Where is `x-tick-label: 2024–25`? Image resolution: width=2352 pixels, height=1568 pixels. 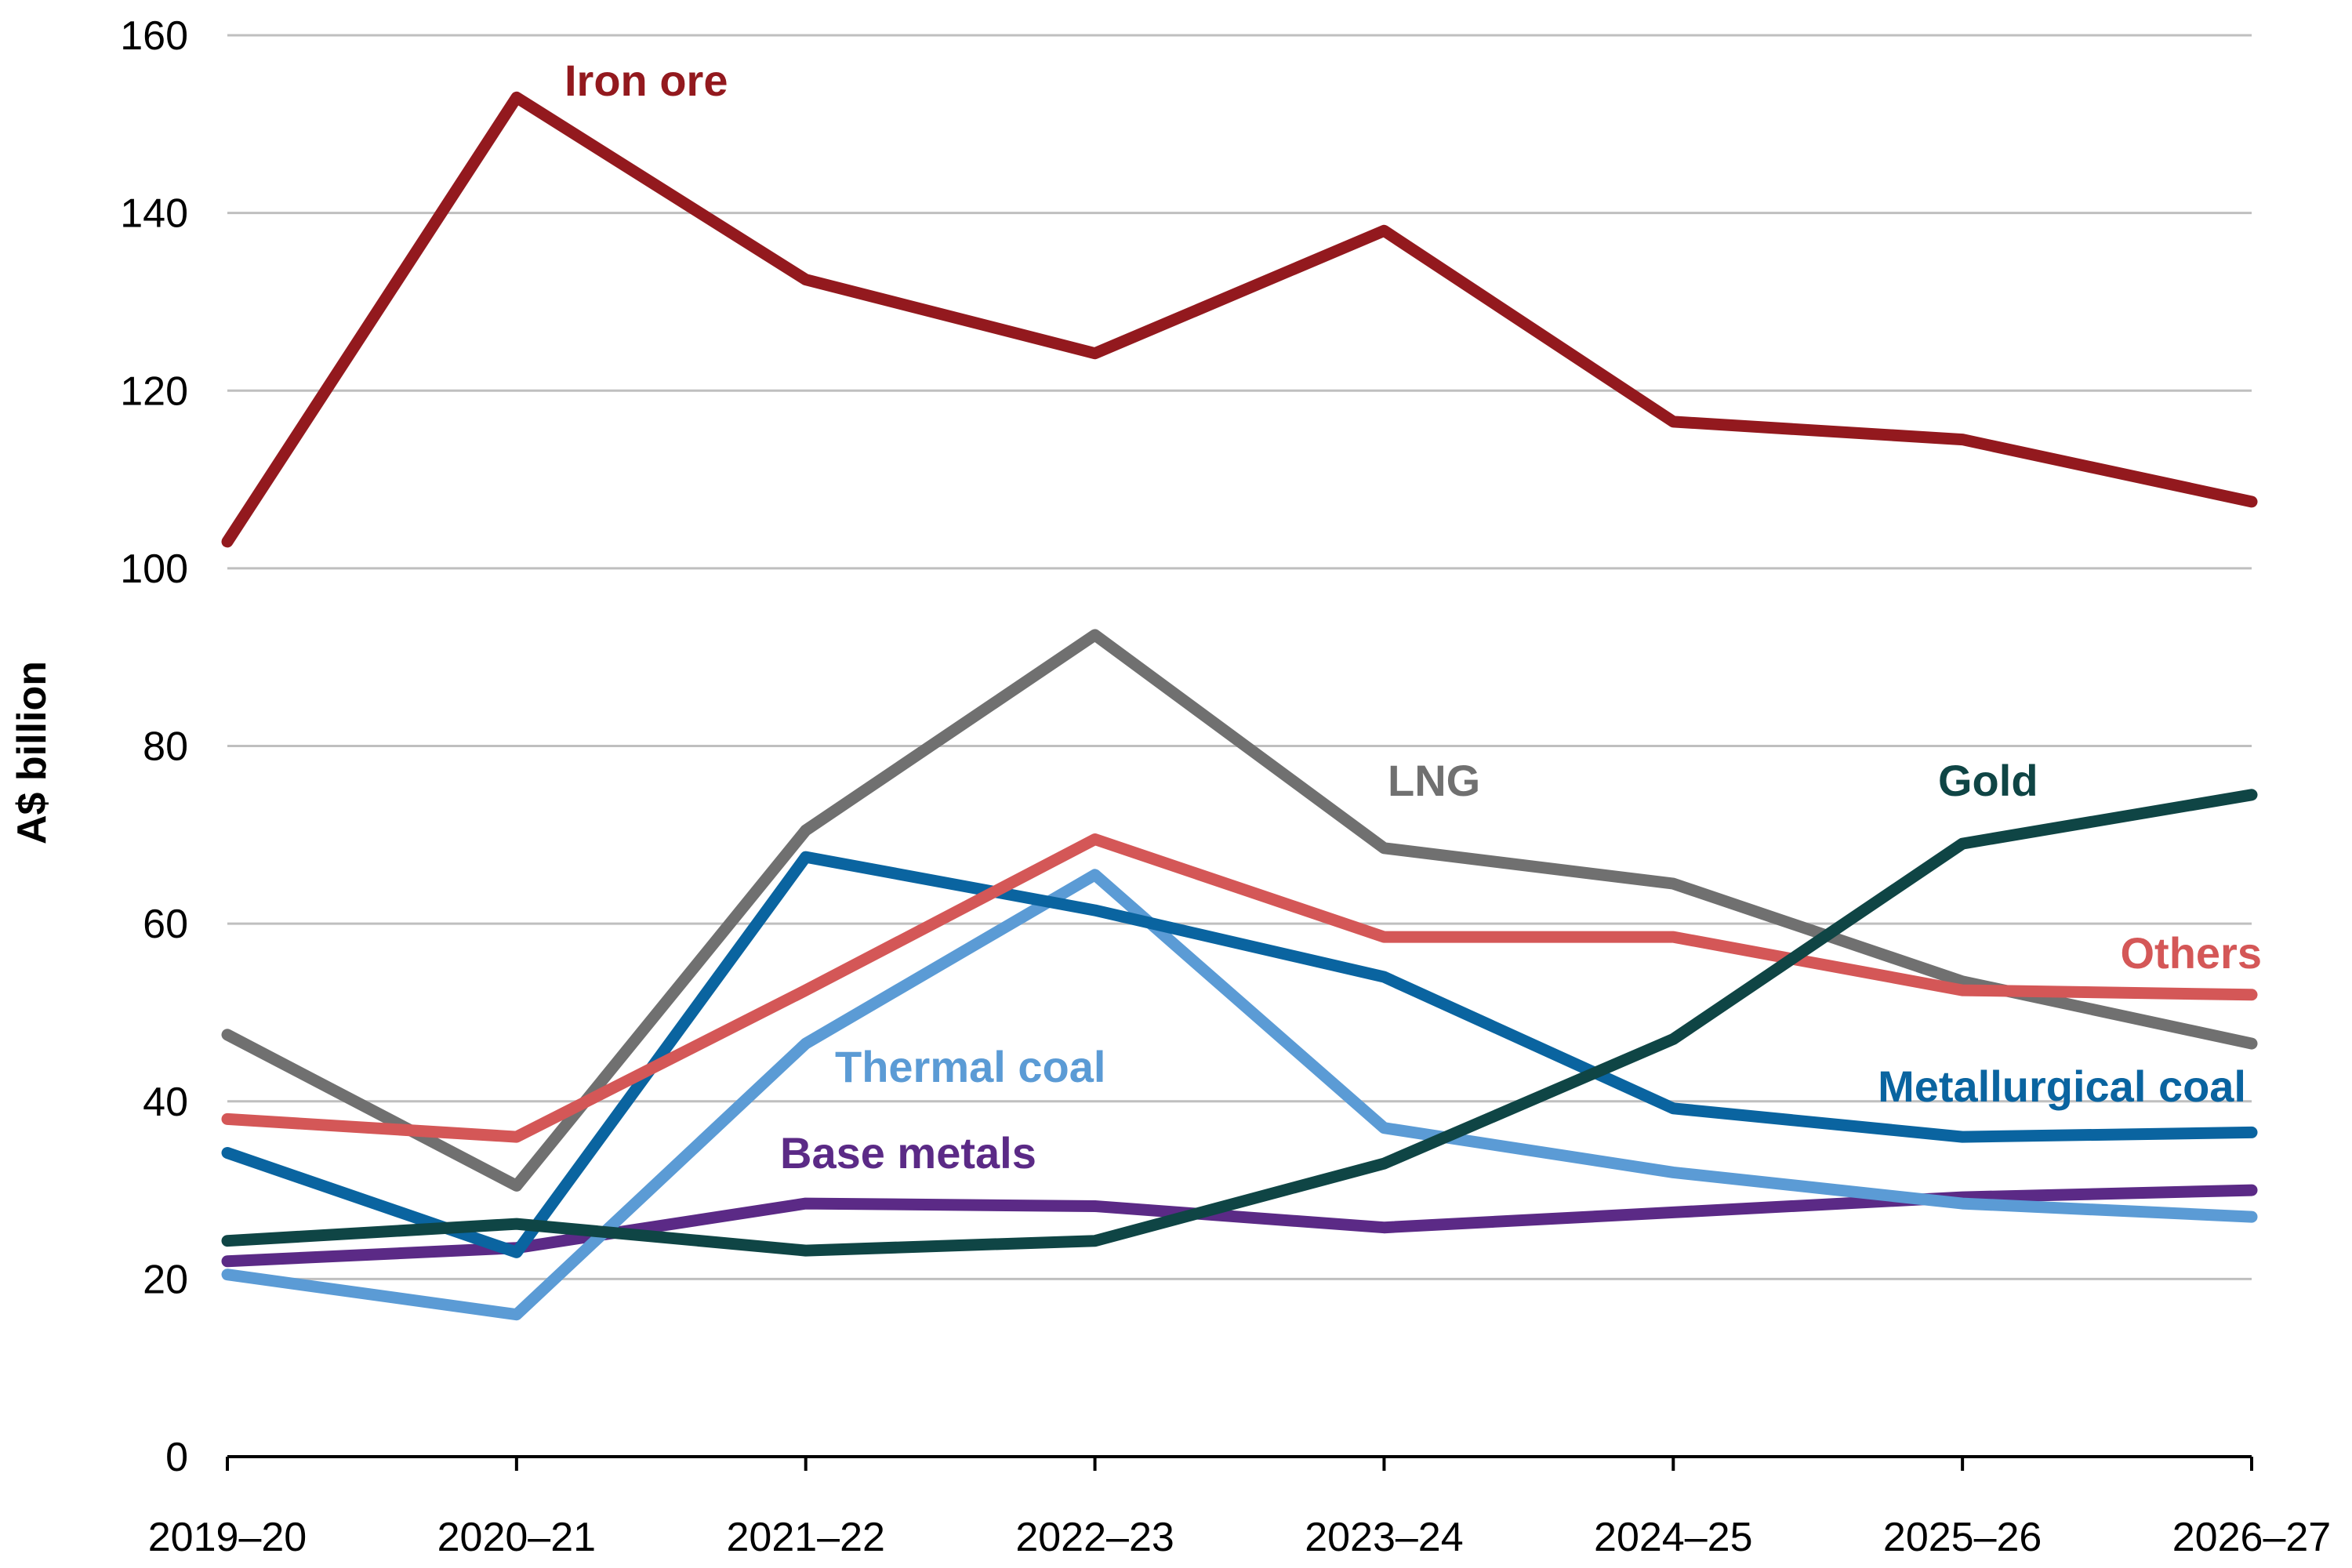 x-tick-label: 2024–25 is located at coordinates (1673, 1537).